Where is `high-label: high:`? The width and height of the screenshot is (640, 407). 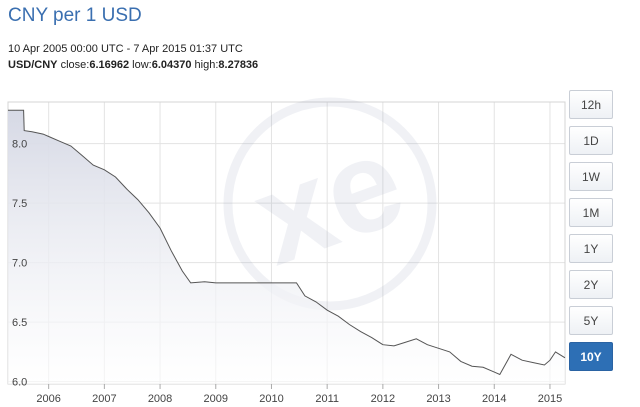
high-label: high: is located at coordinates (206, 65).